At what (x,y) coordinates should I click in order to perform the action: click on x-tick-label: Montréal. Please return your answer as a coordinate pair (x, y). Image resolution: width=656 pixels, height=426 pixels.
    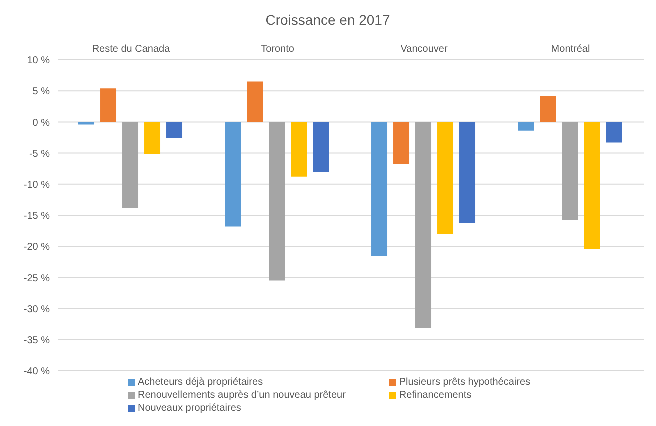
    Looking at the image, I should click on (570, 49).